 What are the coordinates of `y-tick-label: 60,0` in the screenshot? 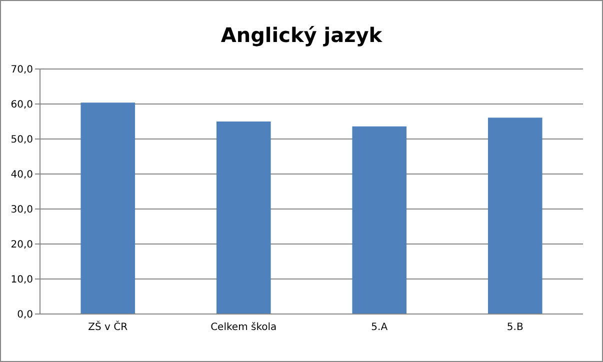 It's located at (21, 105).